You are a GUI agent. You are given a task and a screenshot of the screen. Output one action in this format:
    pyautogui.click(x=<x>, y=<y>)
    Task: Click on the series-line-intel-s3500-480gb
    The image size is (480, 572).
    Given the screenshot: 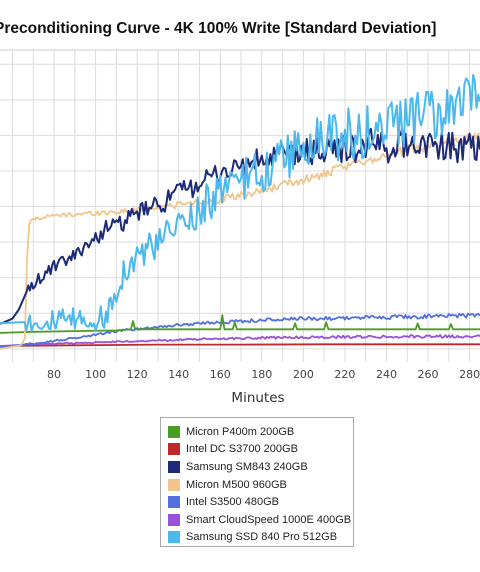 What is the action you would take?
    pyautogui.click(x=240, y=330)
    